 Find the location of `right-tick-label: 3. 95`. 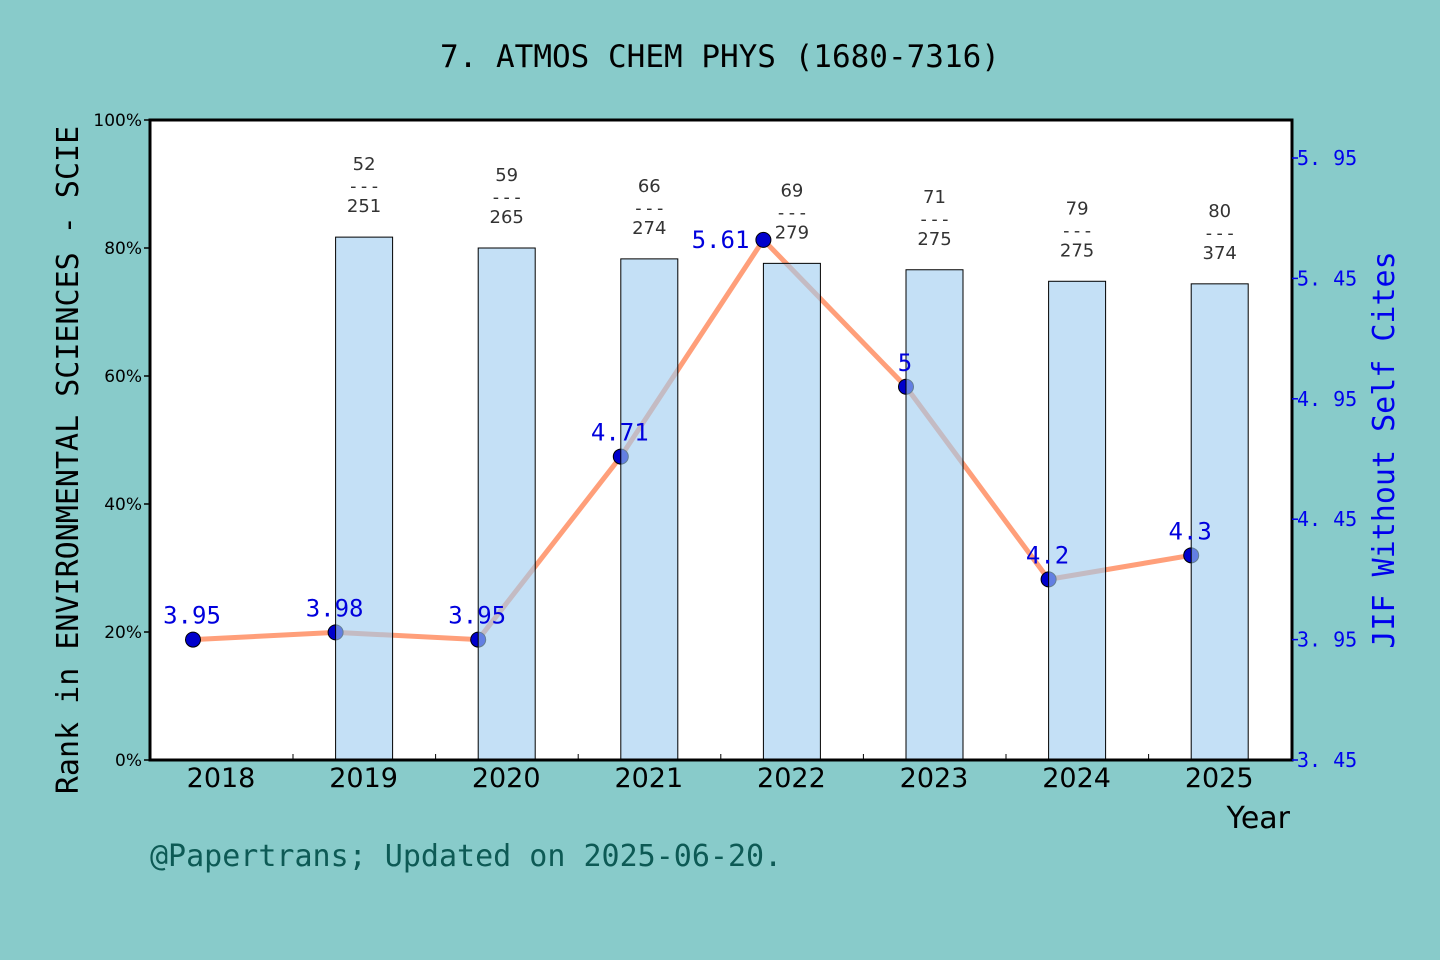

right-tick-label: 3. 95 is located at coordinates (1327, 640).